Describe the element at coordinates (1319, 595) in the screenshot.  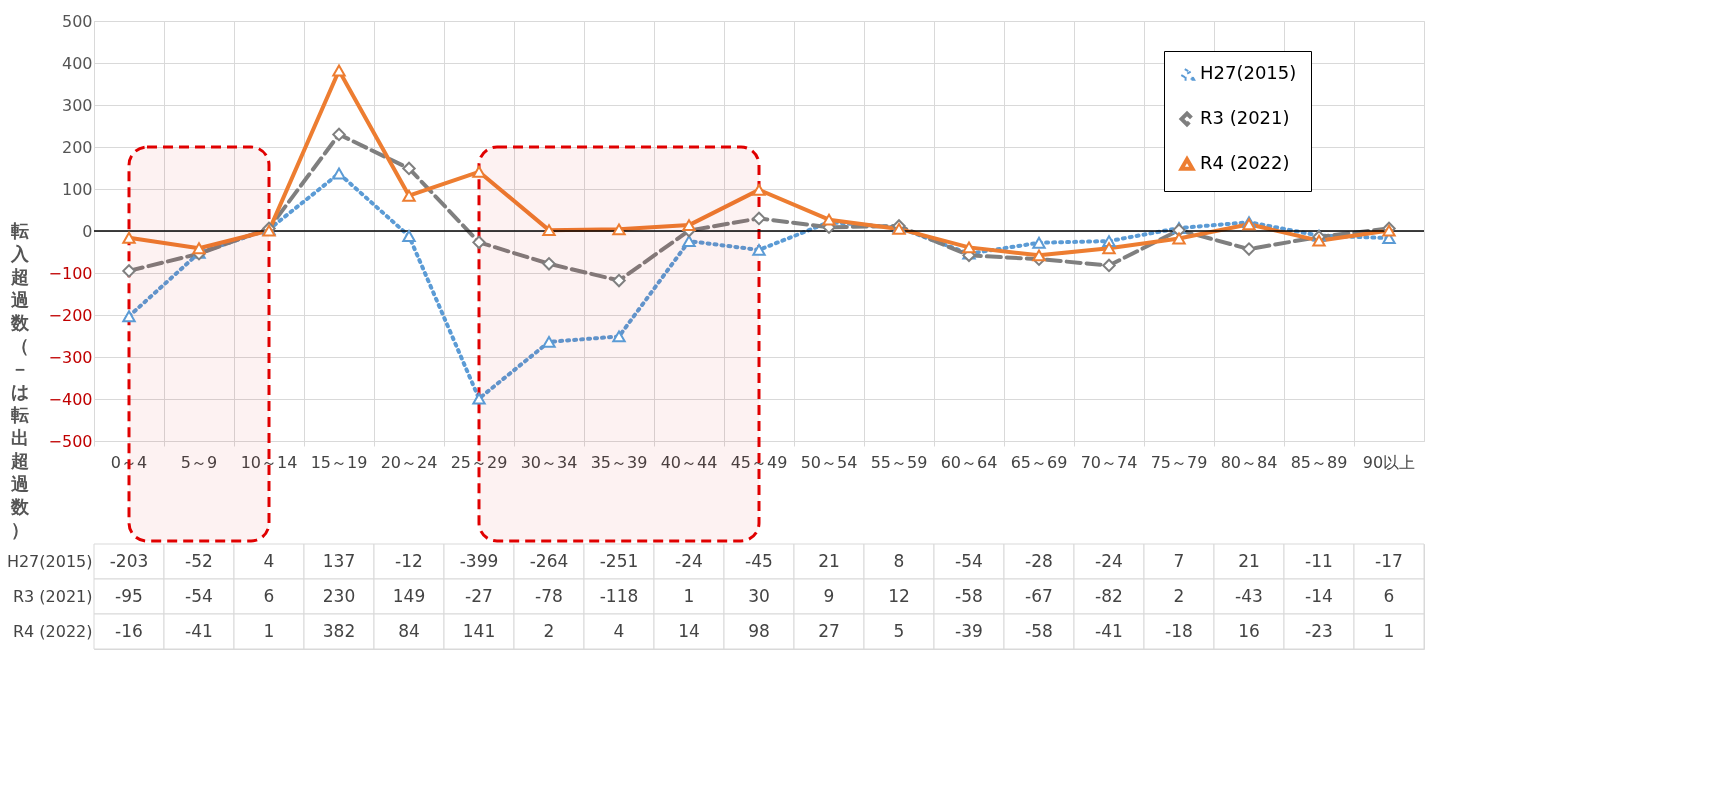
I see `data-label: -14` at that location.